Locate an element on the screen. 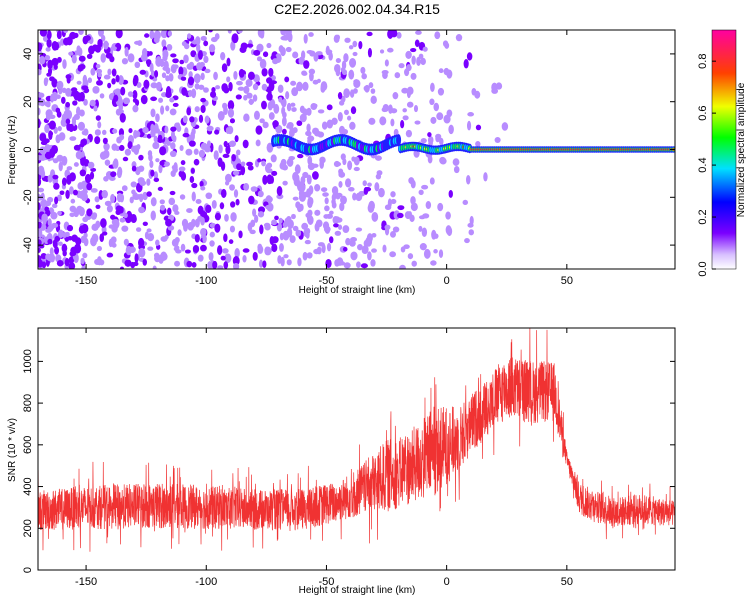 The height and width of the screenshot is (600, 750). x-tick-label: -50 is located at coordinates (326, 281).